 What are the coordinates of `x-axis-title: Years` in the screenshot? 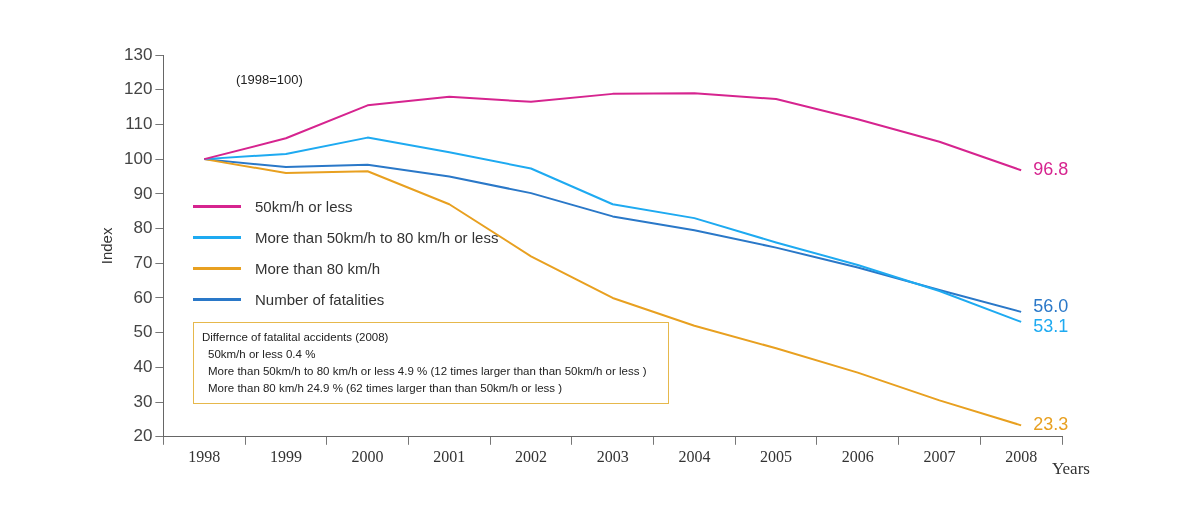 It's located at (1071, 469).